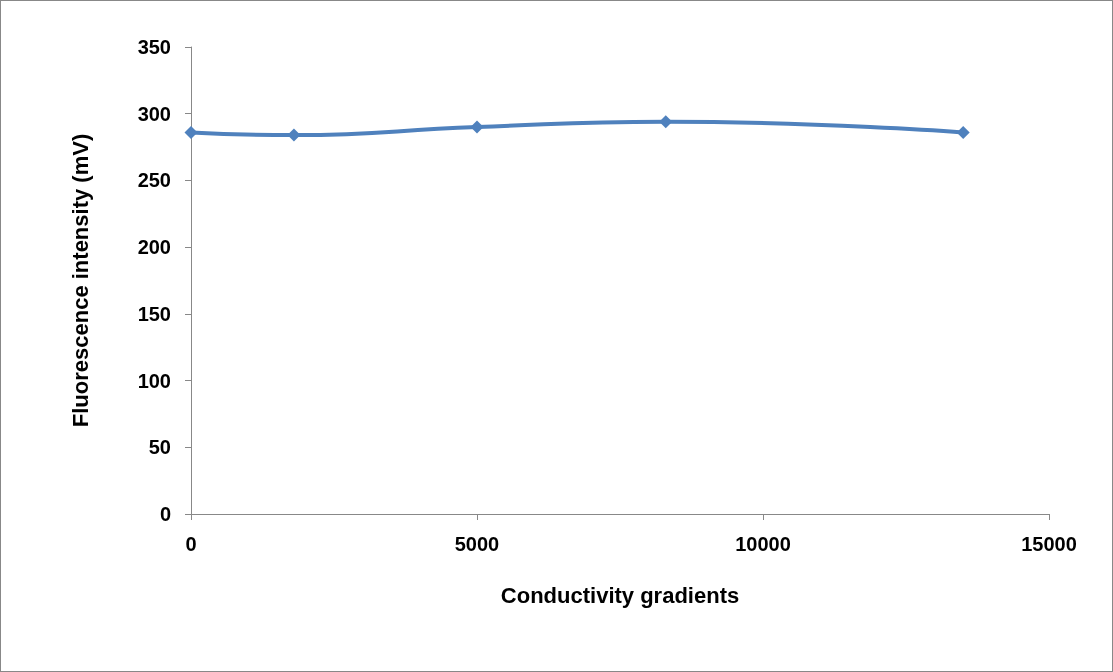  I want to click on x-tick-label: 10000, so click(763, 544).